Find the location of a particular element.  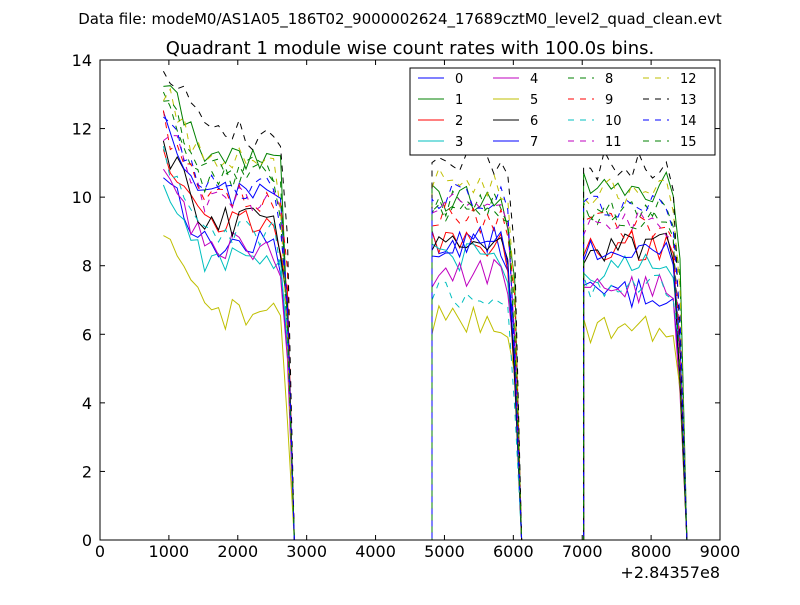

x-tick-label: 8000 is located at coordinates (651, 551).